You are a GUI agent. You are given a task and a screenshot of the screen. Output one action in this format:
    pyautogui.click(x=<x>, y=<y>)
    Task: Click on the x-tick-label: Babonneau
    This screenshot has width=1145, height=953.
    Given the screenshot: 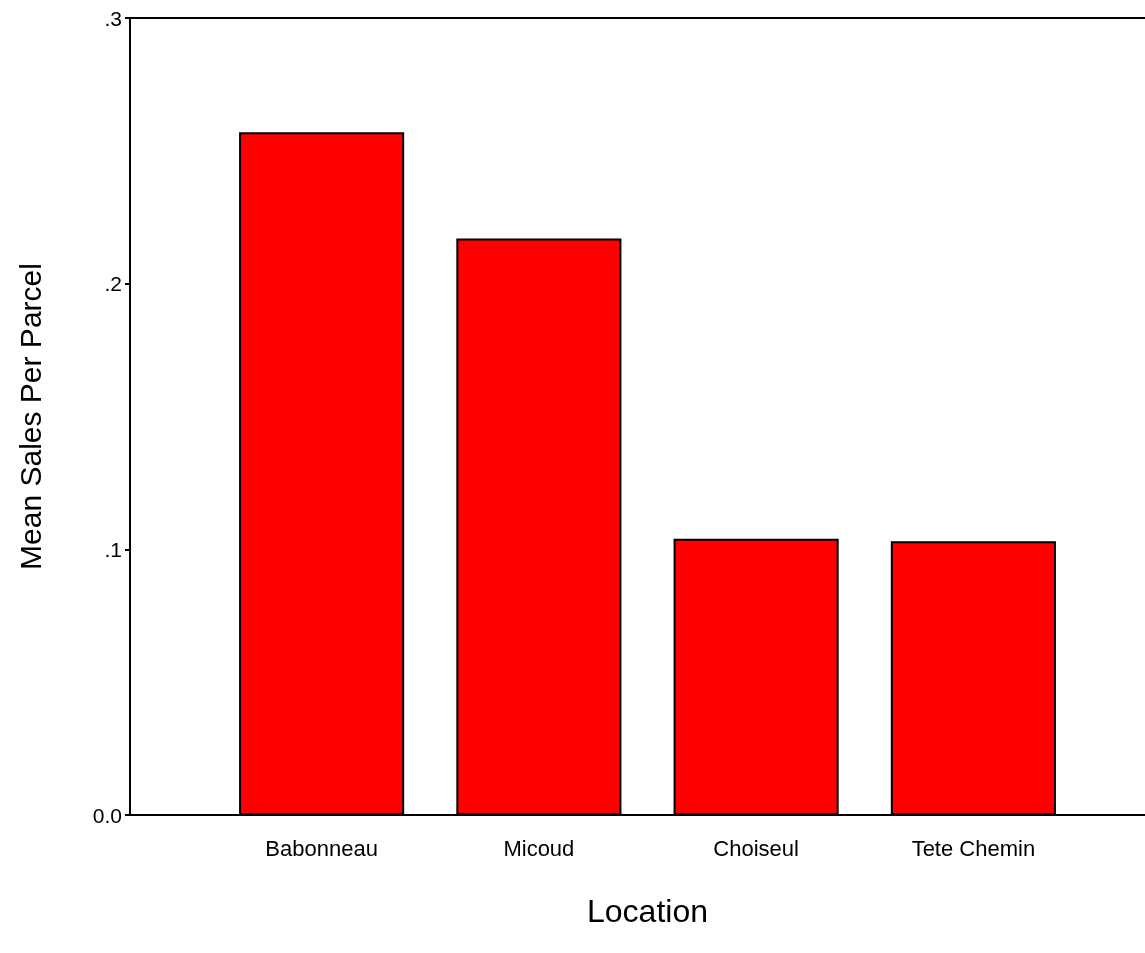 What is the action you would take?
    pyautogui.click(x=321, y=848)
    